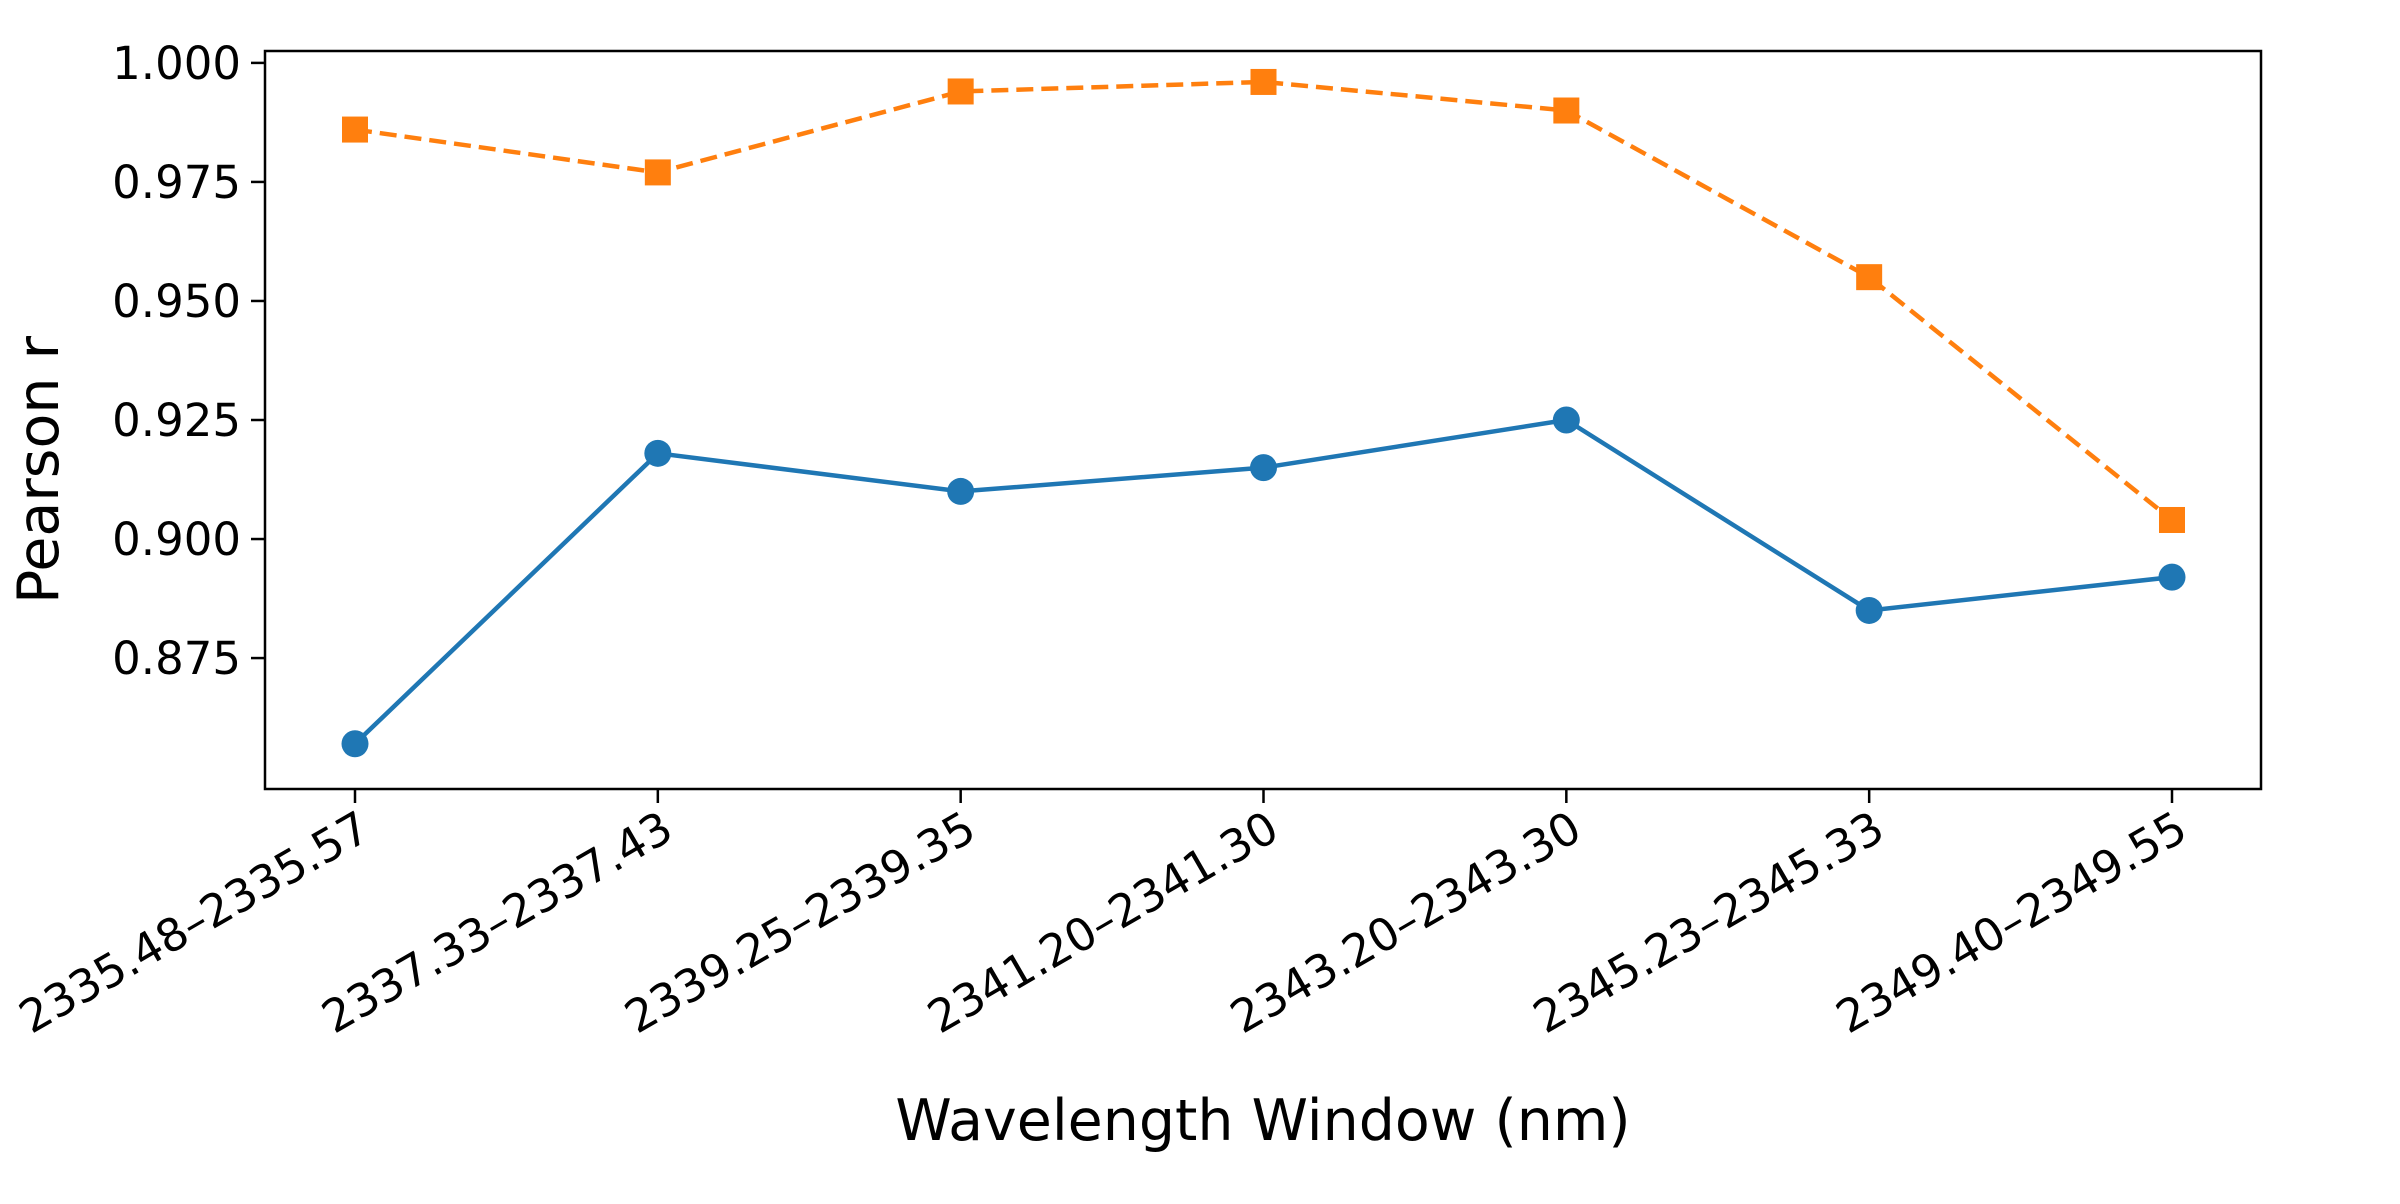 This screenshot has height=1204, width=2400. What do you see at coordinates (176, 301) in the screenshot?
I see `y-tick-label: 0.950` at bounding box center [176, 301].